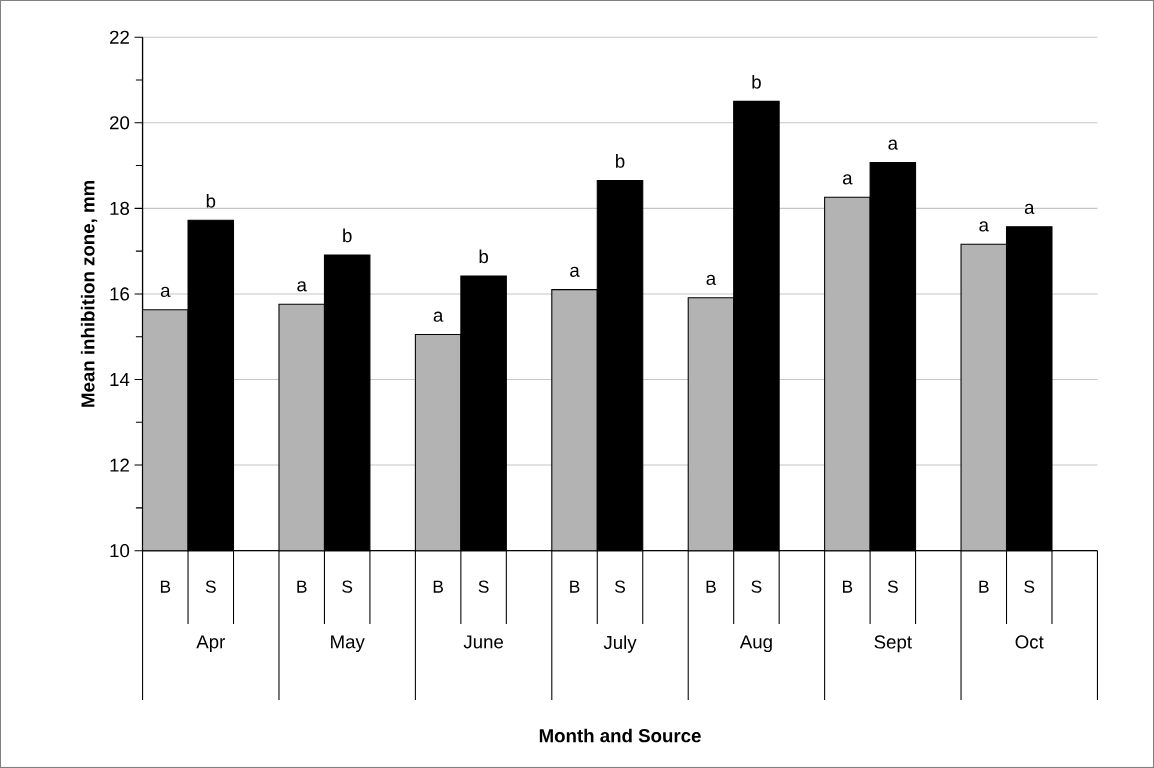 Image resolution: width=1154 pixels, height=768 pixels. Describe the element at coordinates (893, 644) in the screenshot. I see `x-tick-label: Sept` at that location.